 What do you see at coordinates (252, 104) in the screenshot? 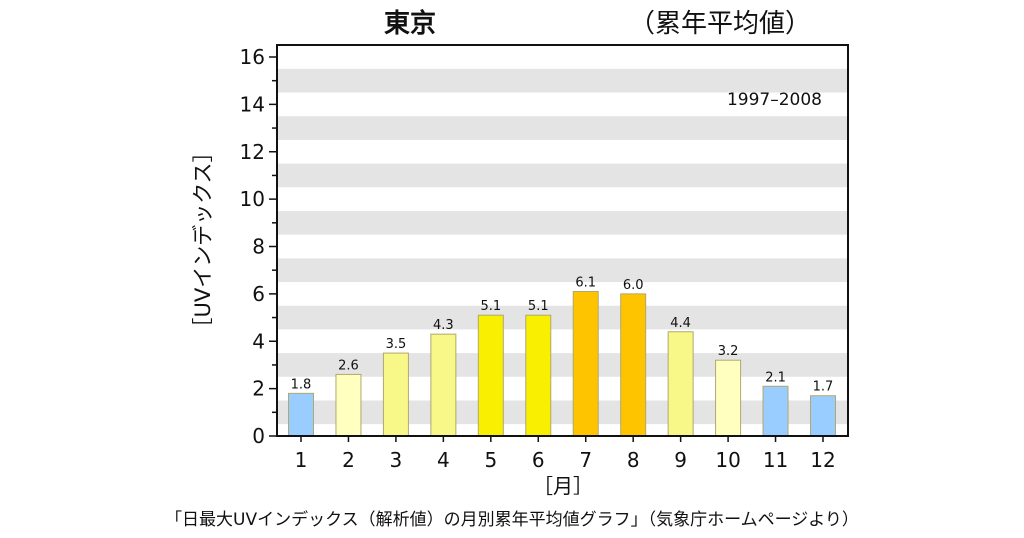
I see `y-tick-label: 14` at bounding box center [252, 104].